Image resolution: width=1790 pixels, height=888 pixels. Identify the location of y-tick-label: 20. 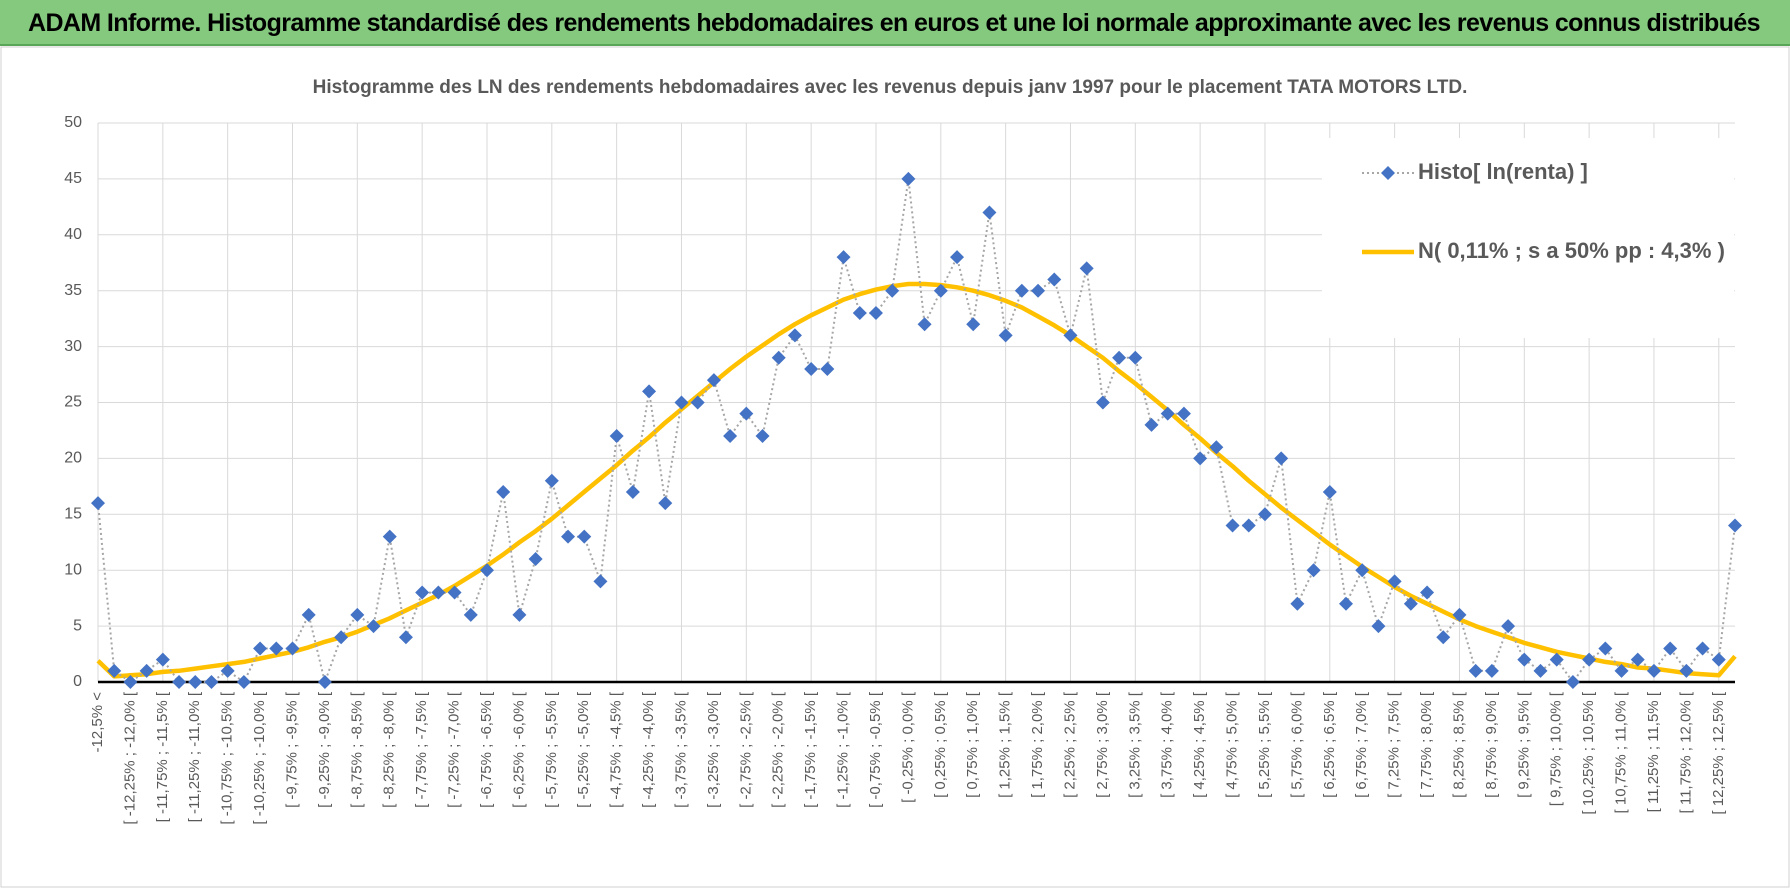
(73, 458).